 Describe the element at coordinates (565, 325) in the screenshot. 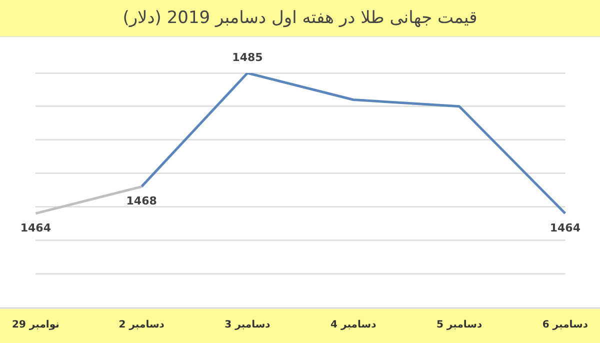

I see `x-tick-label: 6 دسامبر` at that location.